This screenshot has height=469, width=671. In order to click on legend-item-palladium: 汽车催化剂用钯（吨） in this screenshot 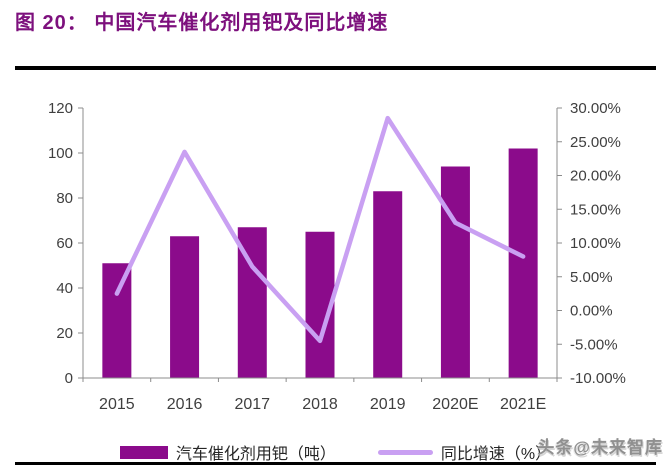, I will do `click(227, 452)`.